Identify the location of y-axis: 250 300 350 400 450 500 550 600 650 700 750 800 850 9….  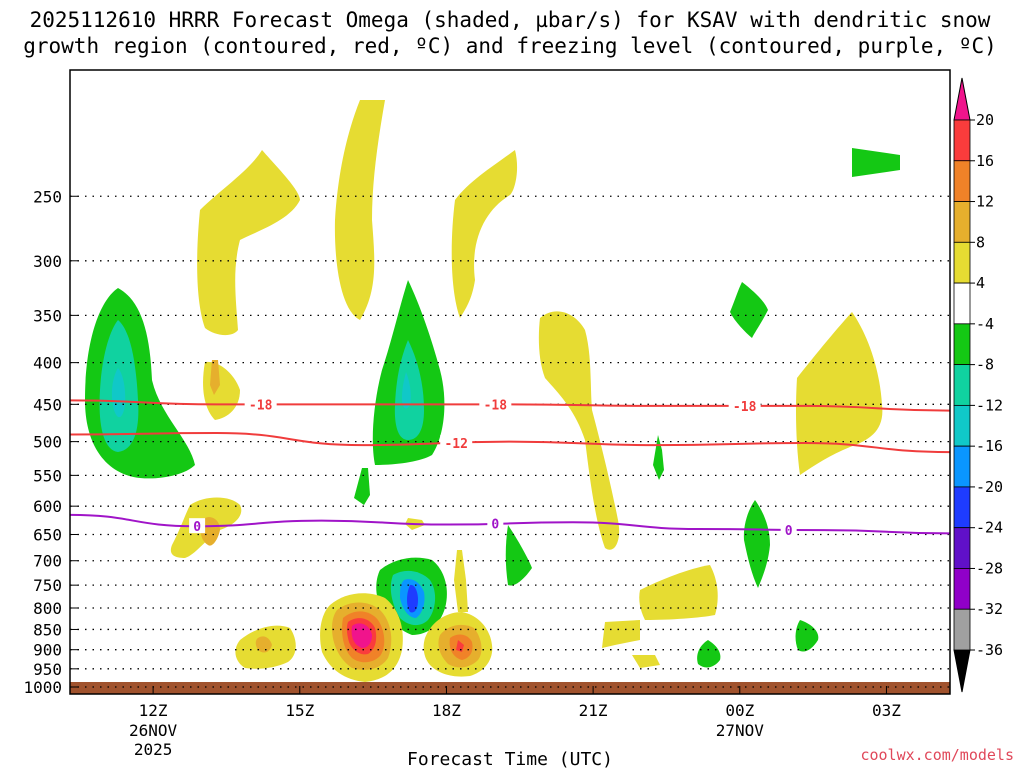
(50, 442).